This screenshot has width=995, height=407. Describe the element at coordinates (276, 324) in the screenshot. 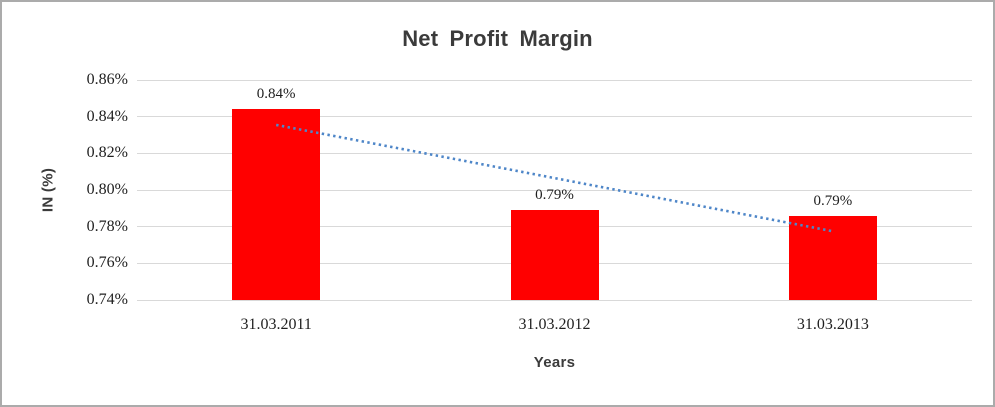

I see `x-axis-tick-label: 31.03.2011` at that location.